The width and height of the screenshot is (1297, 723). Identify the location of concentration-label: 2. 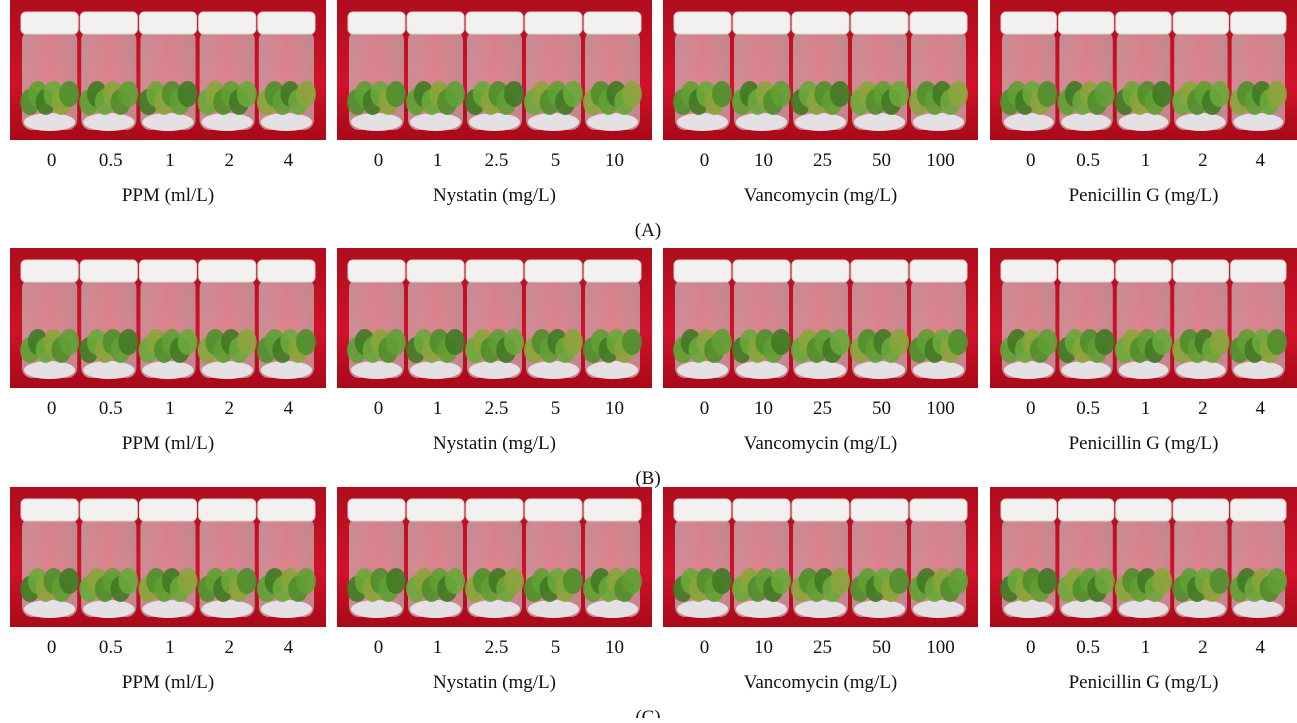
(229, 408).